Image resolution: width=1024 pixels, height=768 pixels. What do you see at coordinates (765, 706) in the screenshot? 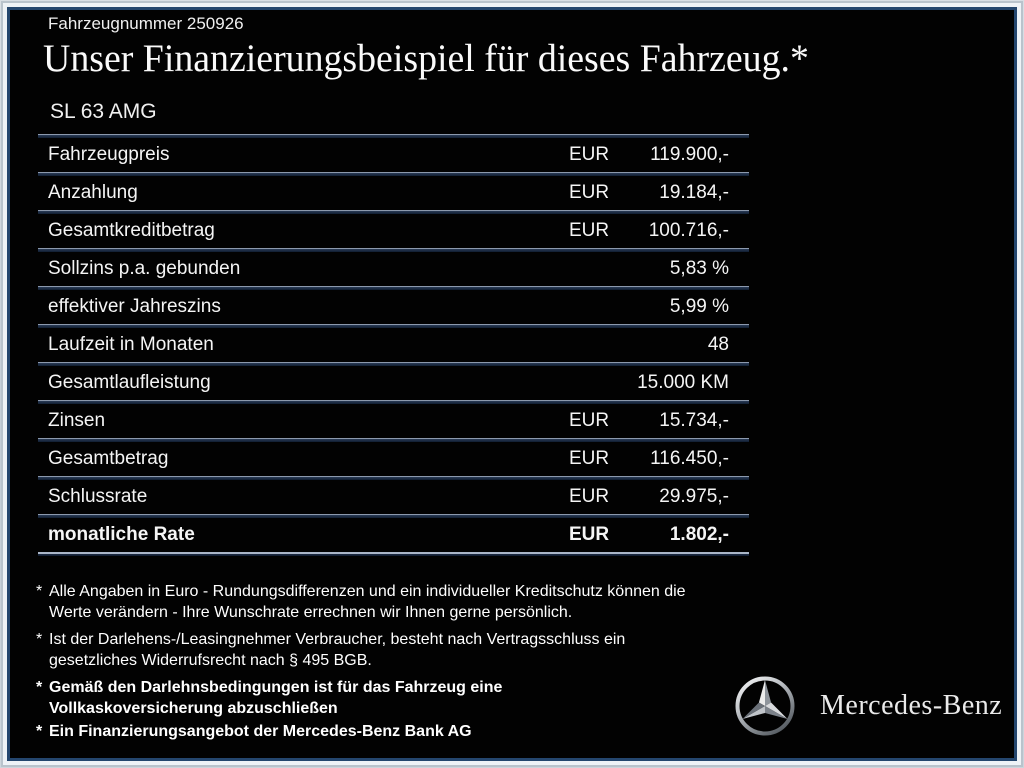
I see `mercedes-star-icon` at bounding box center [765, 706].